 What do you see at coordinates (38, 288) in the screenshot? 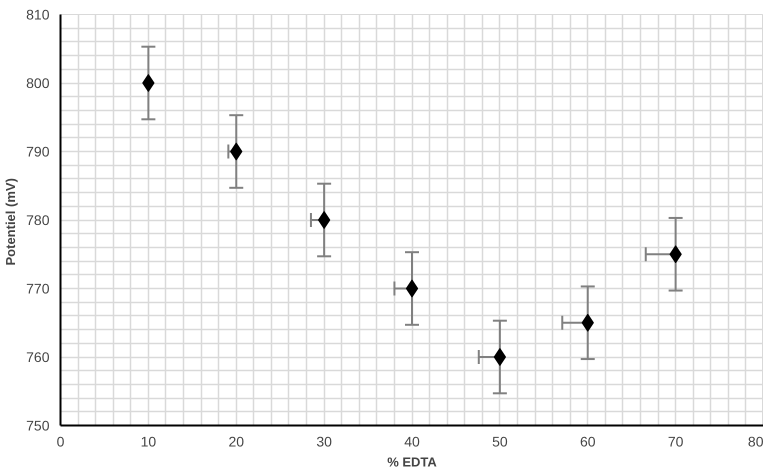
I see `y-tick-label: 770` at bounding box center [38, 288].